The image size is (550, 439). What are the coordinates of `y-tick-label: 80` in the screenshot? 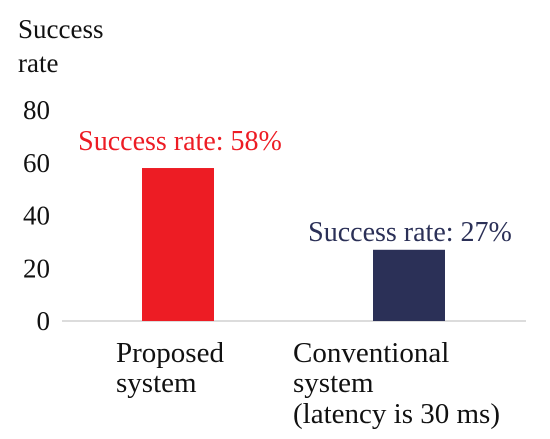 It's located at (36, 110).